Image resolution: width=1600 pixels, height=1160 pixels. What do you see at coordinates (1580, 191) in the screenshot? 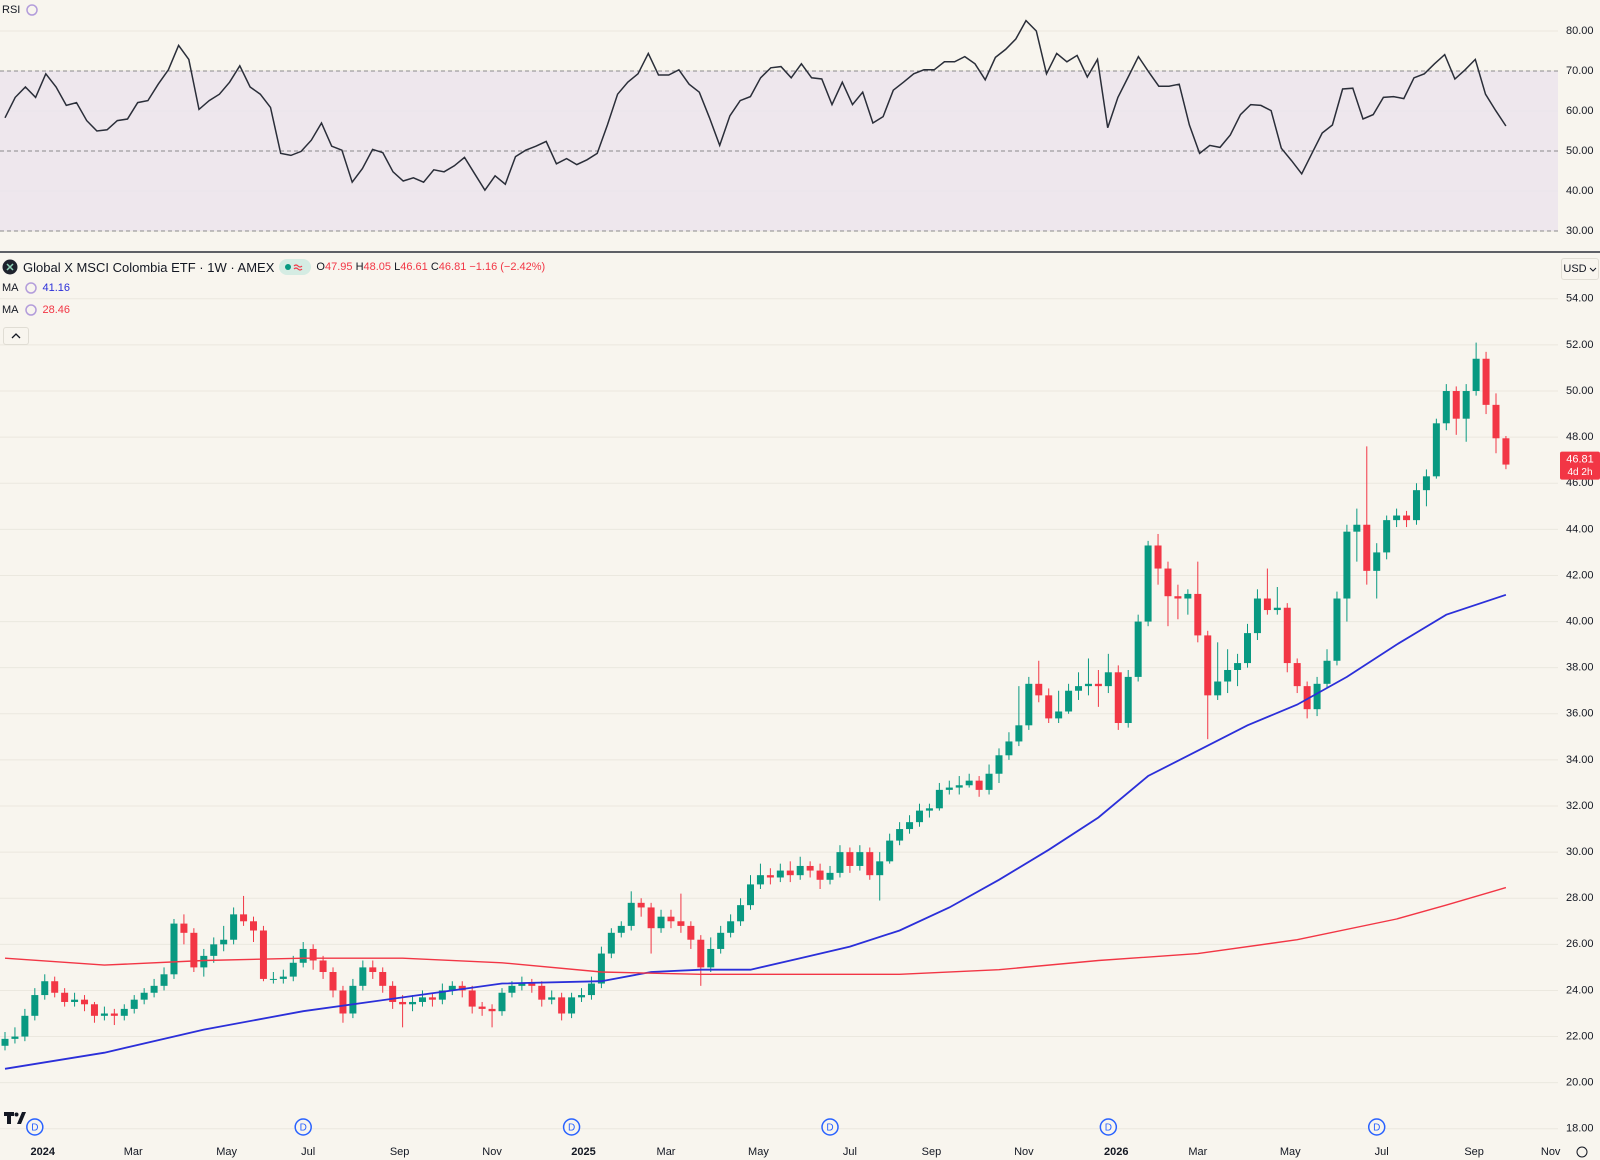
I see `y-tick-label: 40.00` at bounding box center [1580, 191].